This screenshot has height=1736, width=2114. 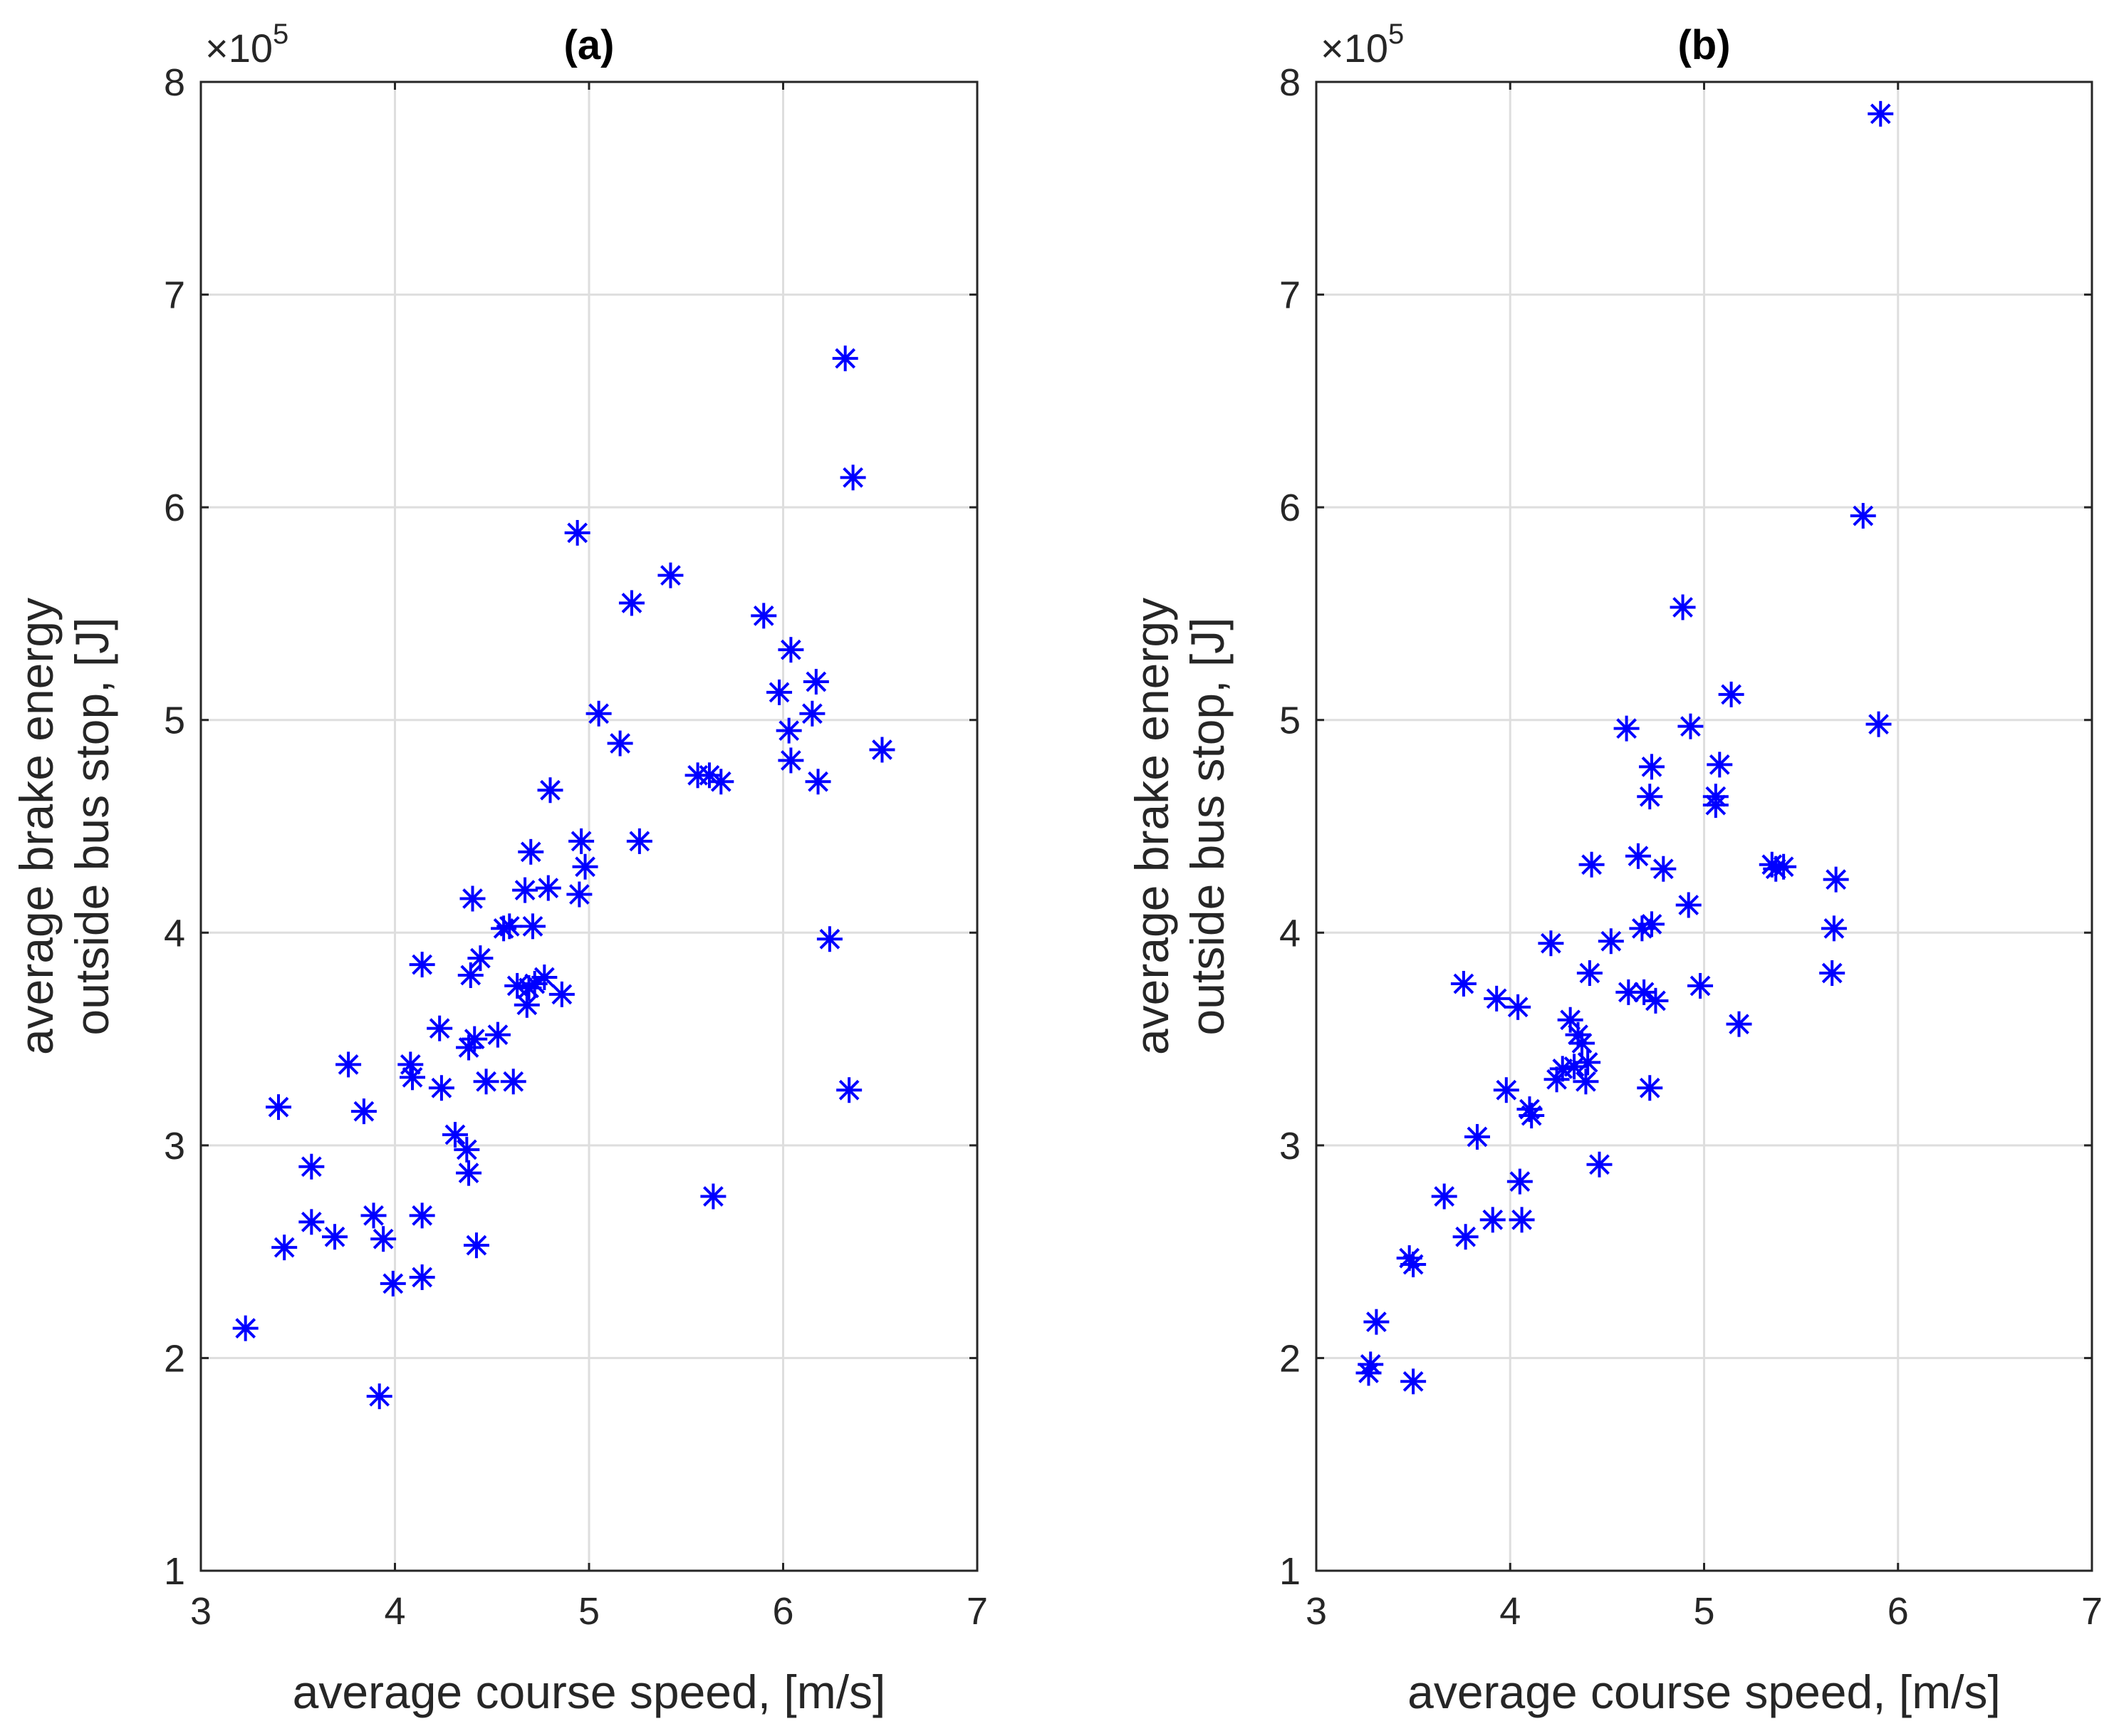 I want to click on y-multiplier-base: ×10, so click(x=239, y=49).